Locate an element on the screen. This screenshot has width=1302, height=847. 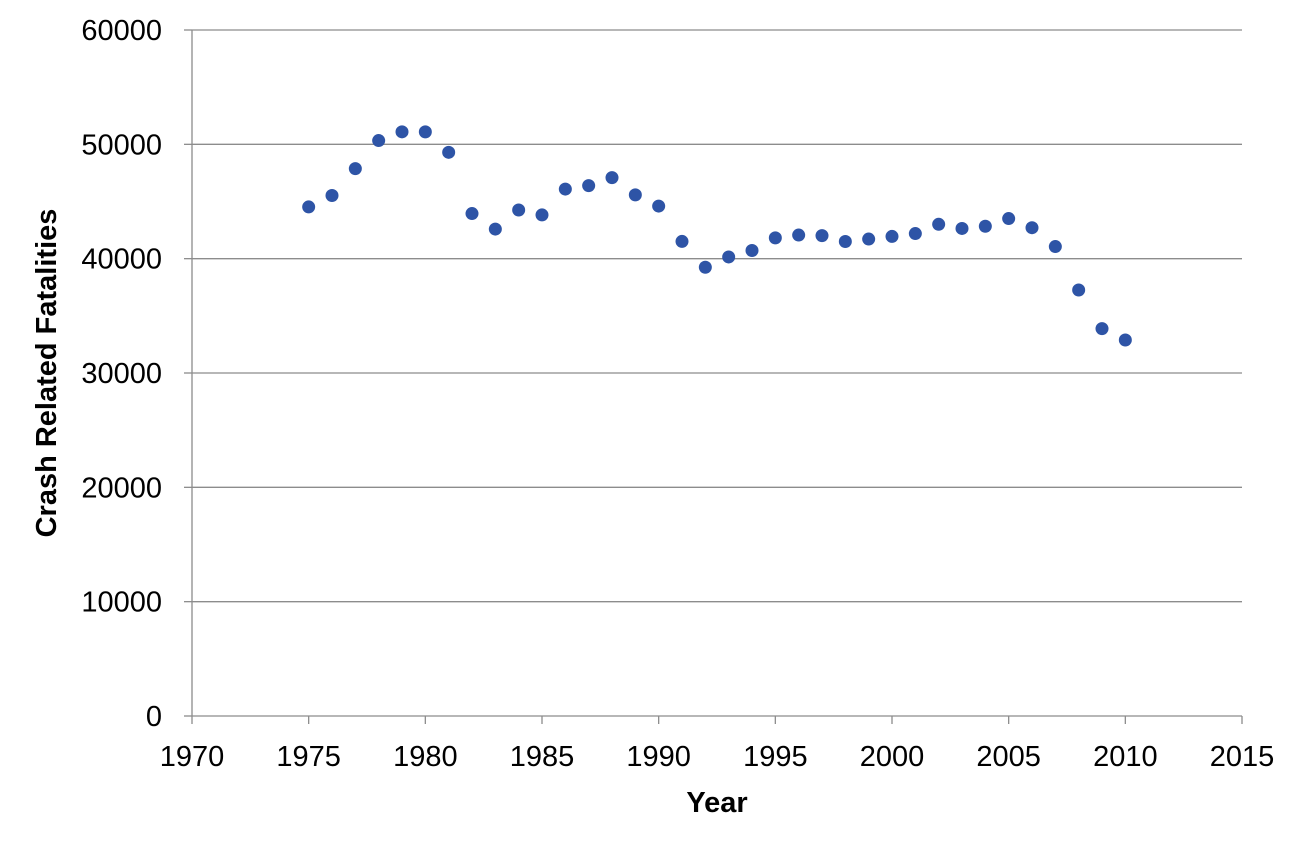
x-tick-label: 2015 is located at coordinates (1242, 757).